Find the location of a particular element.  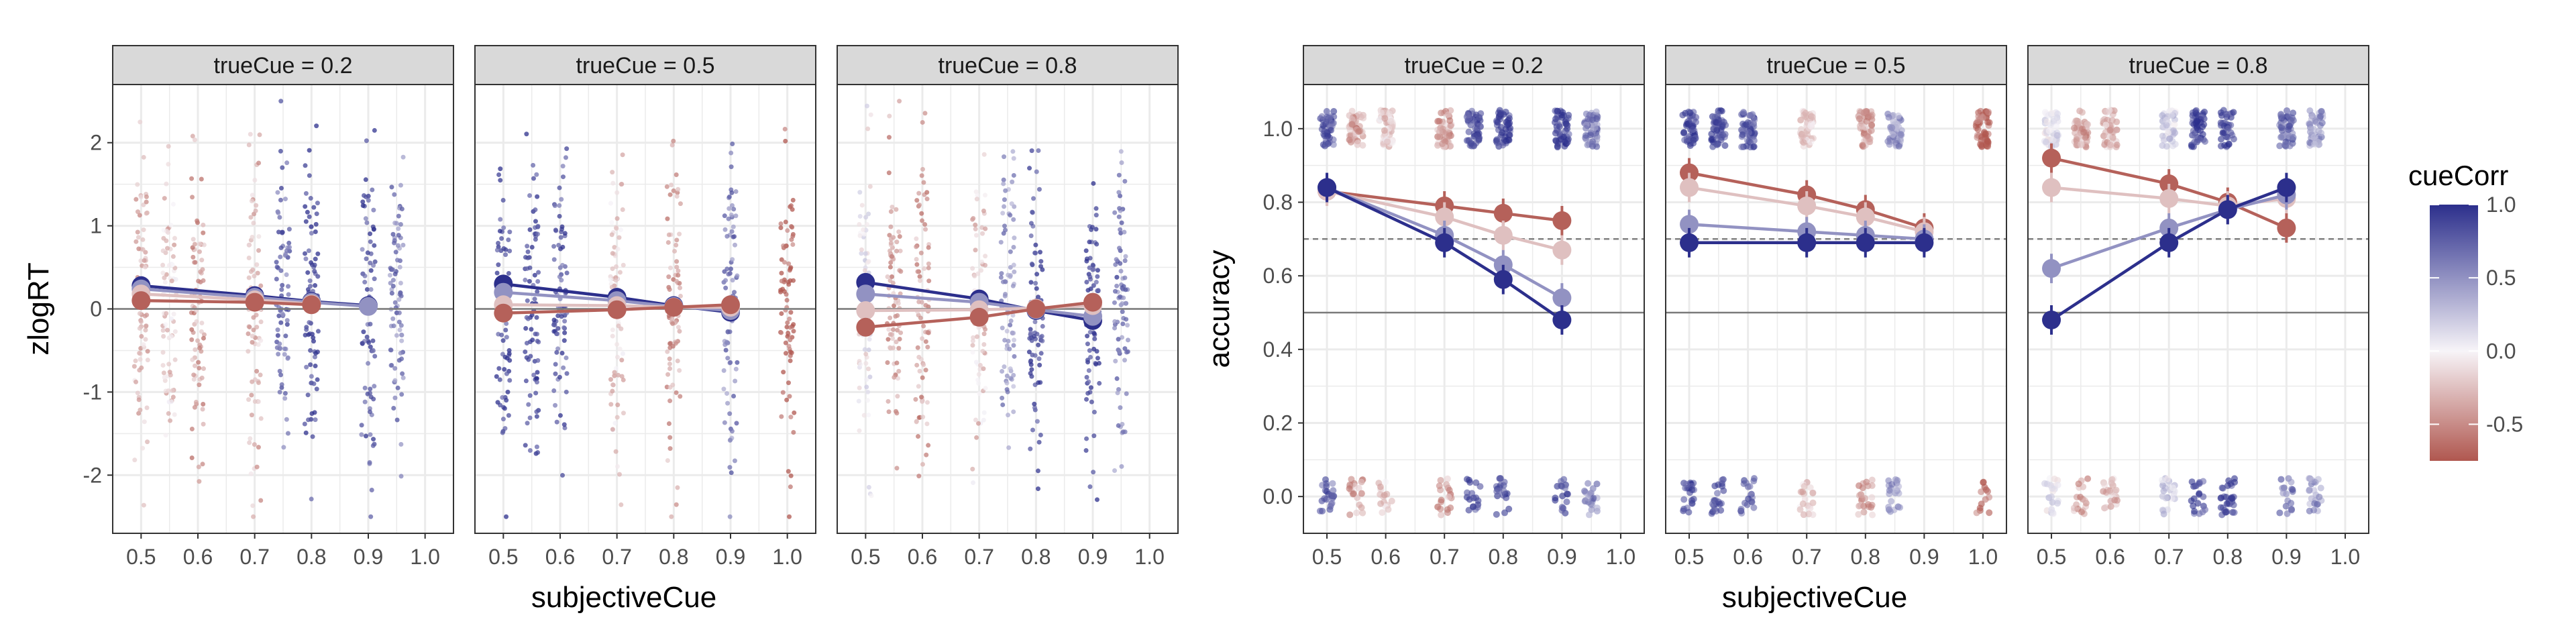

y-tick-label: 0.8 is located at coordinates (1278, 202).